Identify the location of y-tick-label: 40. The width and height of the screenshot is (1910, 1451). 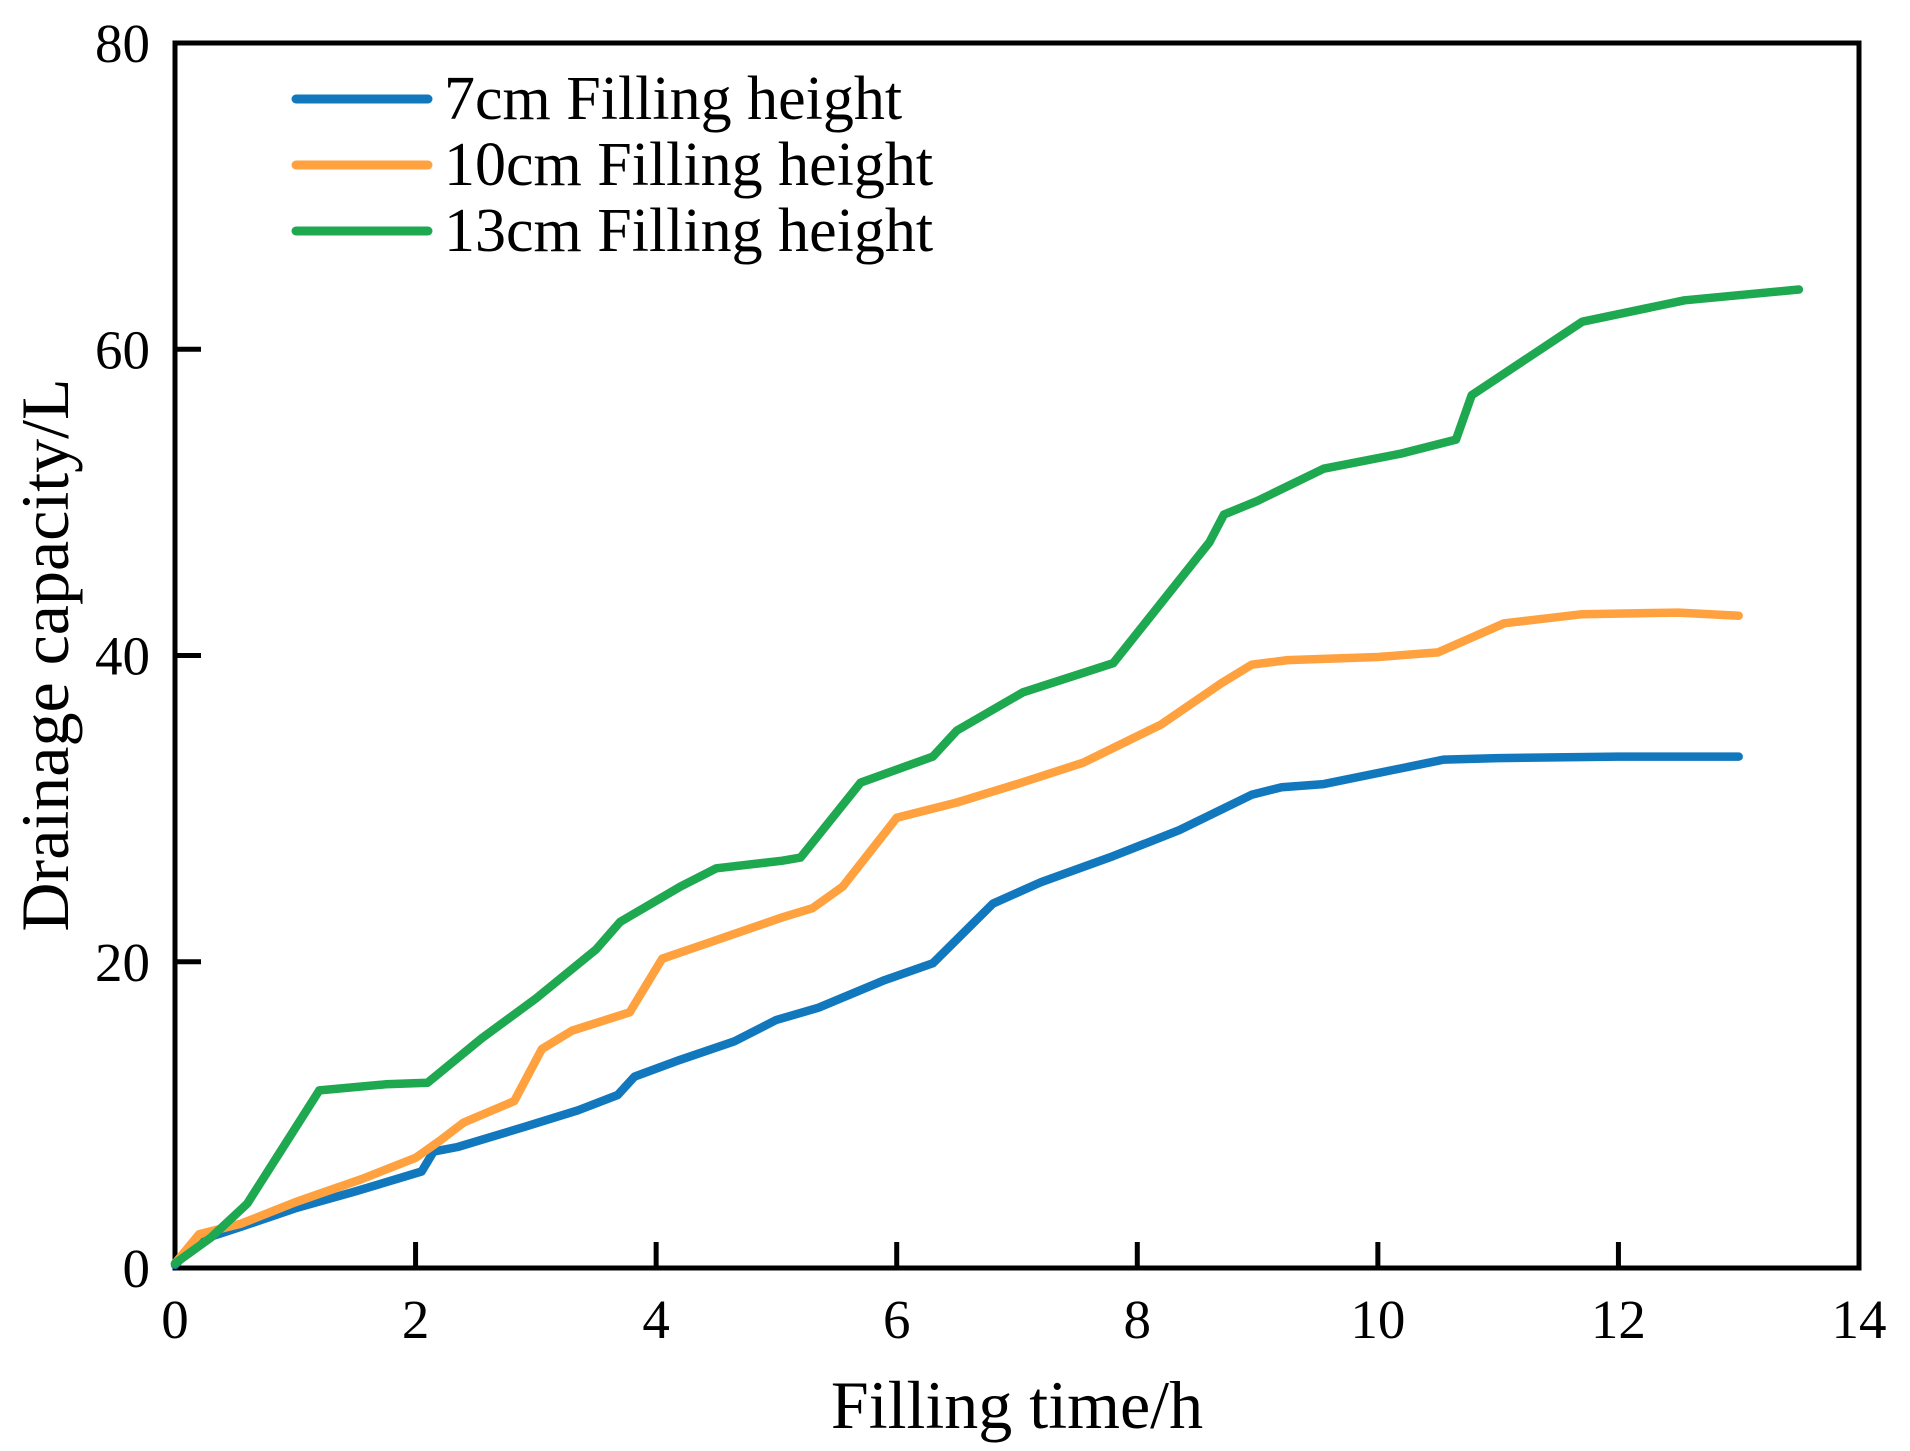
(122, 656).